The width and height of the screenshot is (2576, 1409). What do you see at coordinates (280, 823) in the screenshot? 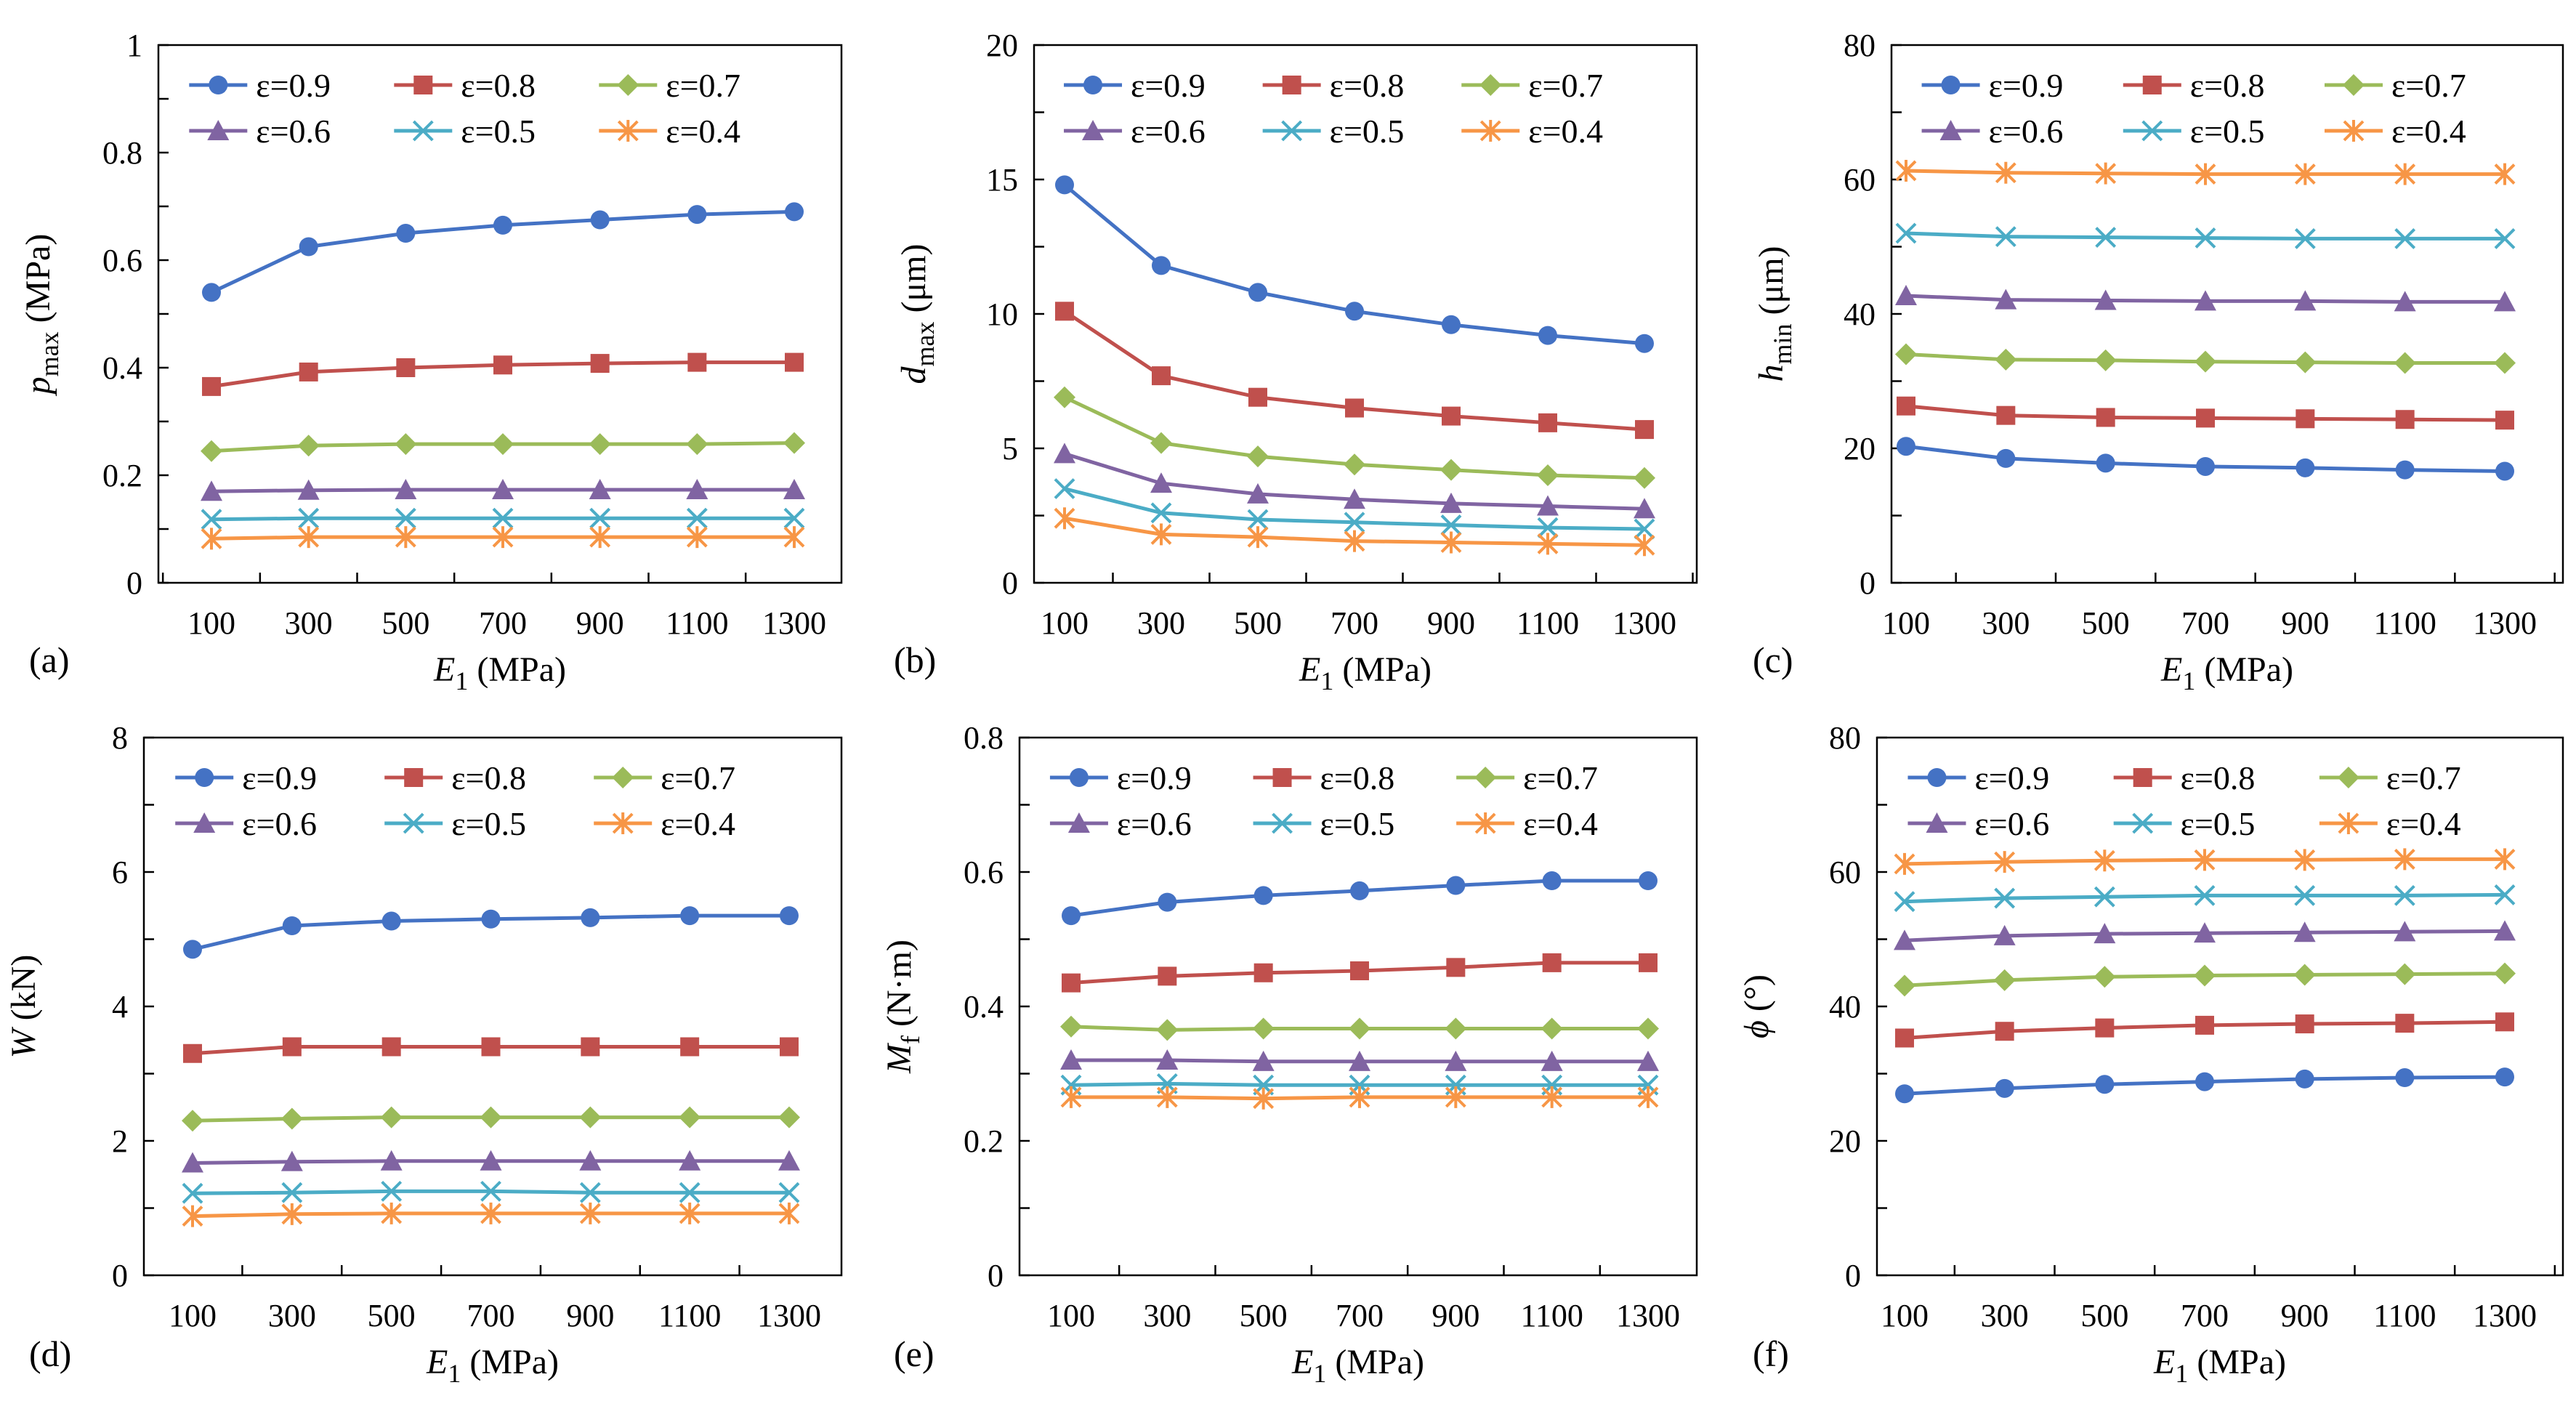
I see `legend-label: ε=0.6` at bounding box center [280, 823].